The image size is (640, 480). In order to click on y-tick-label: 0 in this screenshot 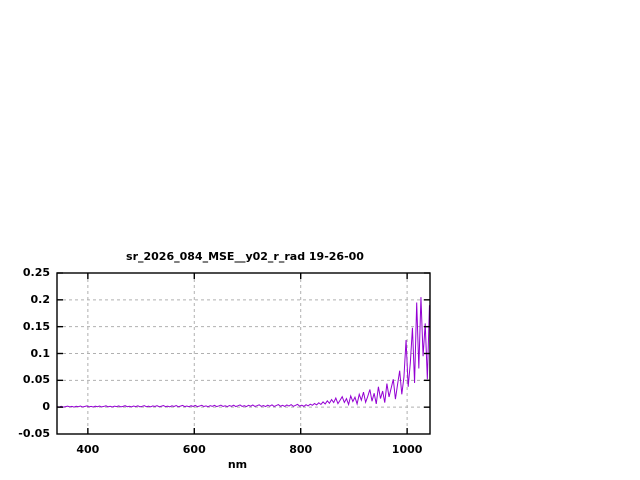, I will do `click(46, 407)`.